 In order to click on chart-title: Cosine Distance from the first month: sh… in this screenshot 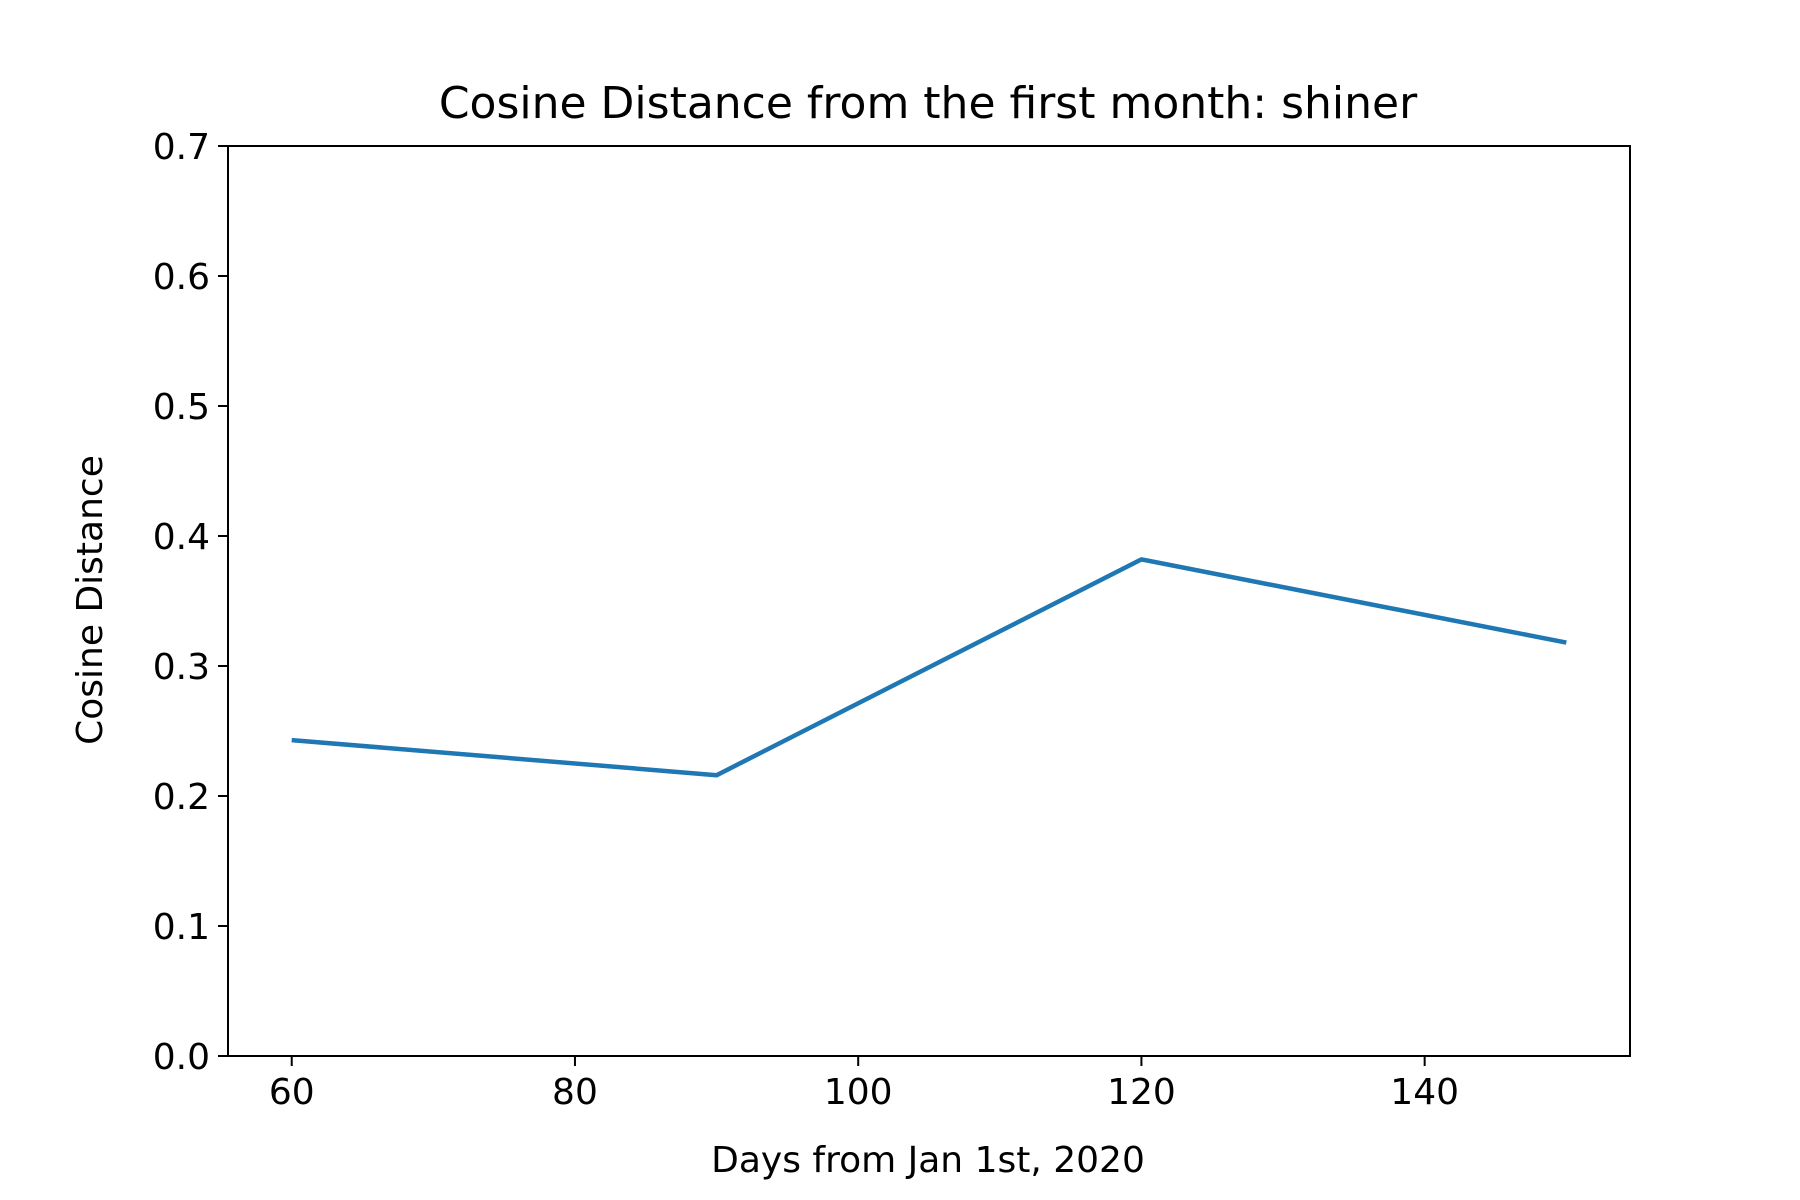, I will do `click(928, 103)`.